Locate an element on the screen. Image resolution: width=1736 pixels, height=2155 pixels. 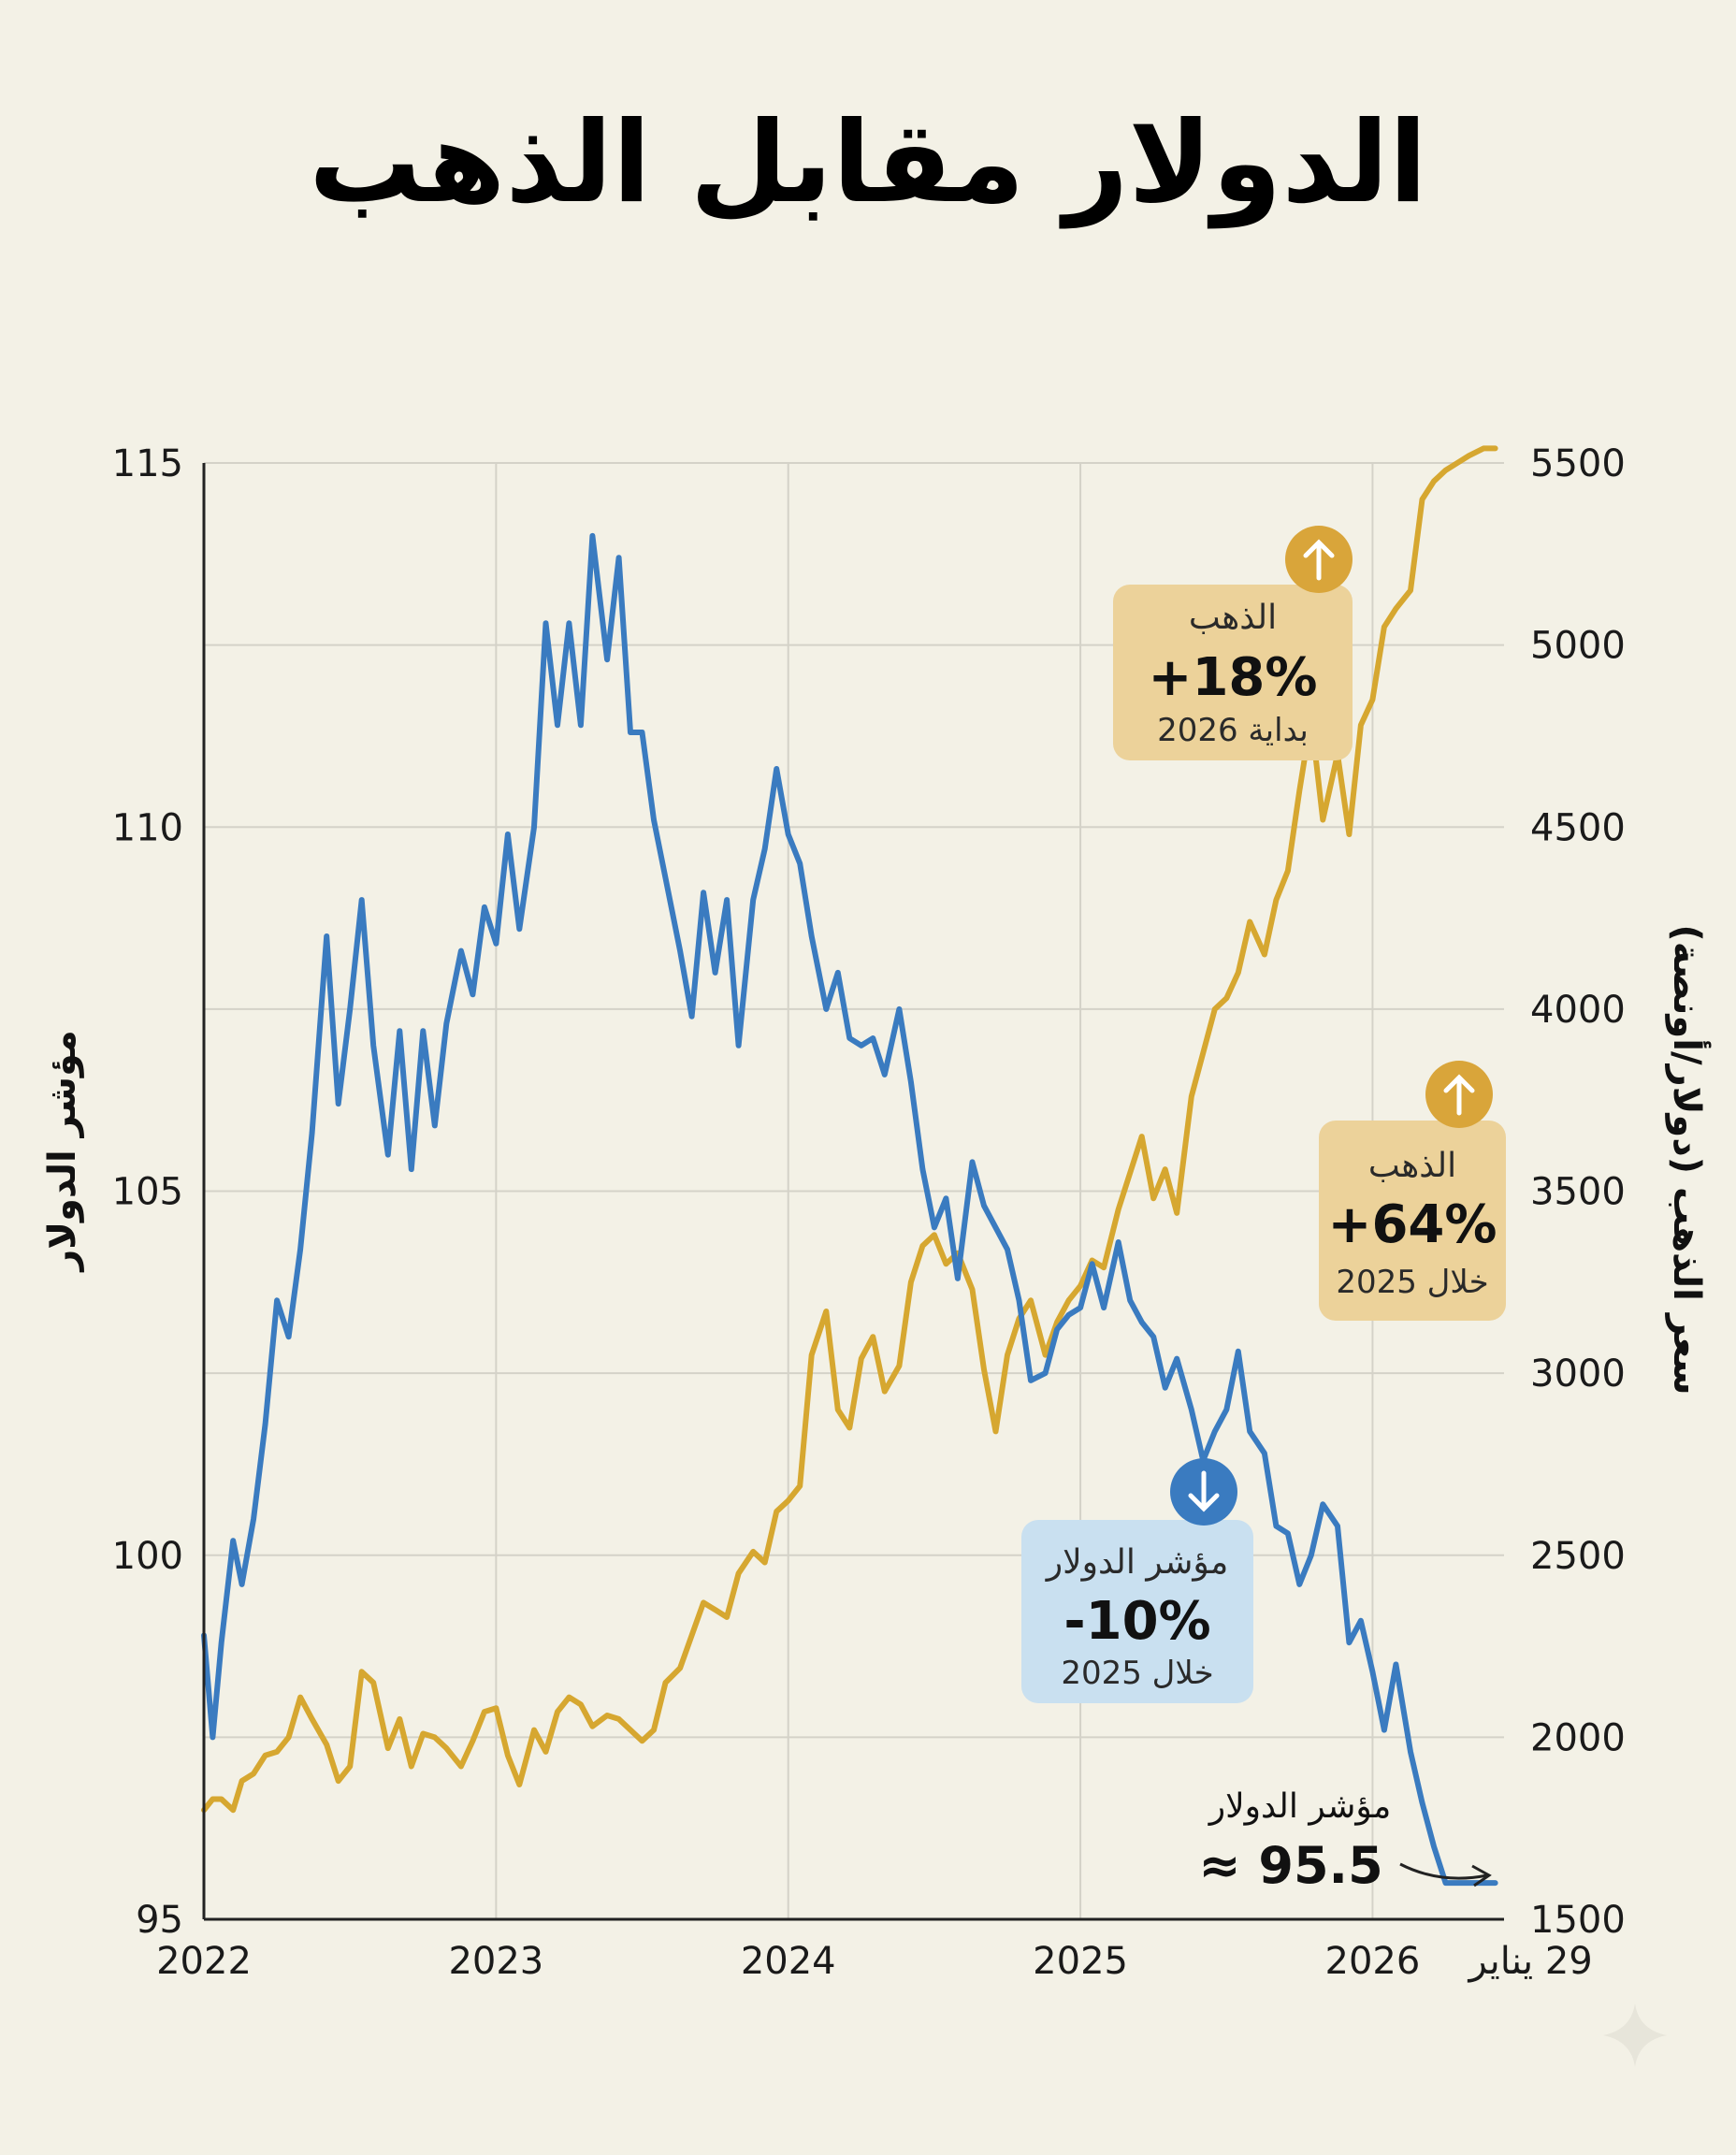
last-value-annotation: مؤشر الدولار ≈ 95.5 is located at coordinates (1345, 1841).